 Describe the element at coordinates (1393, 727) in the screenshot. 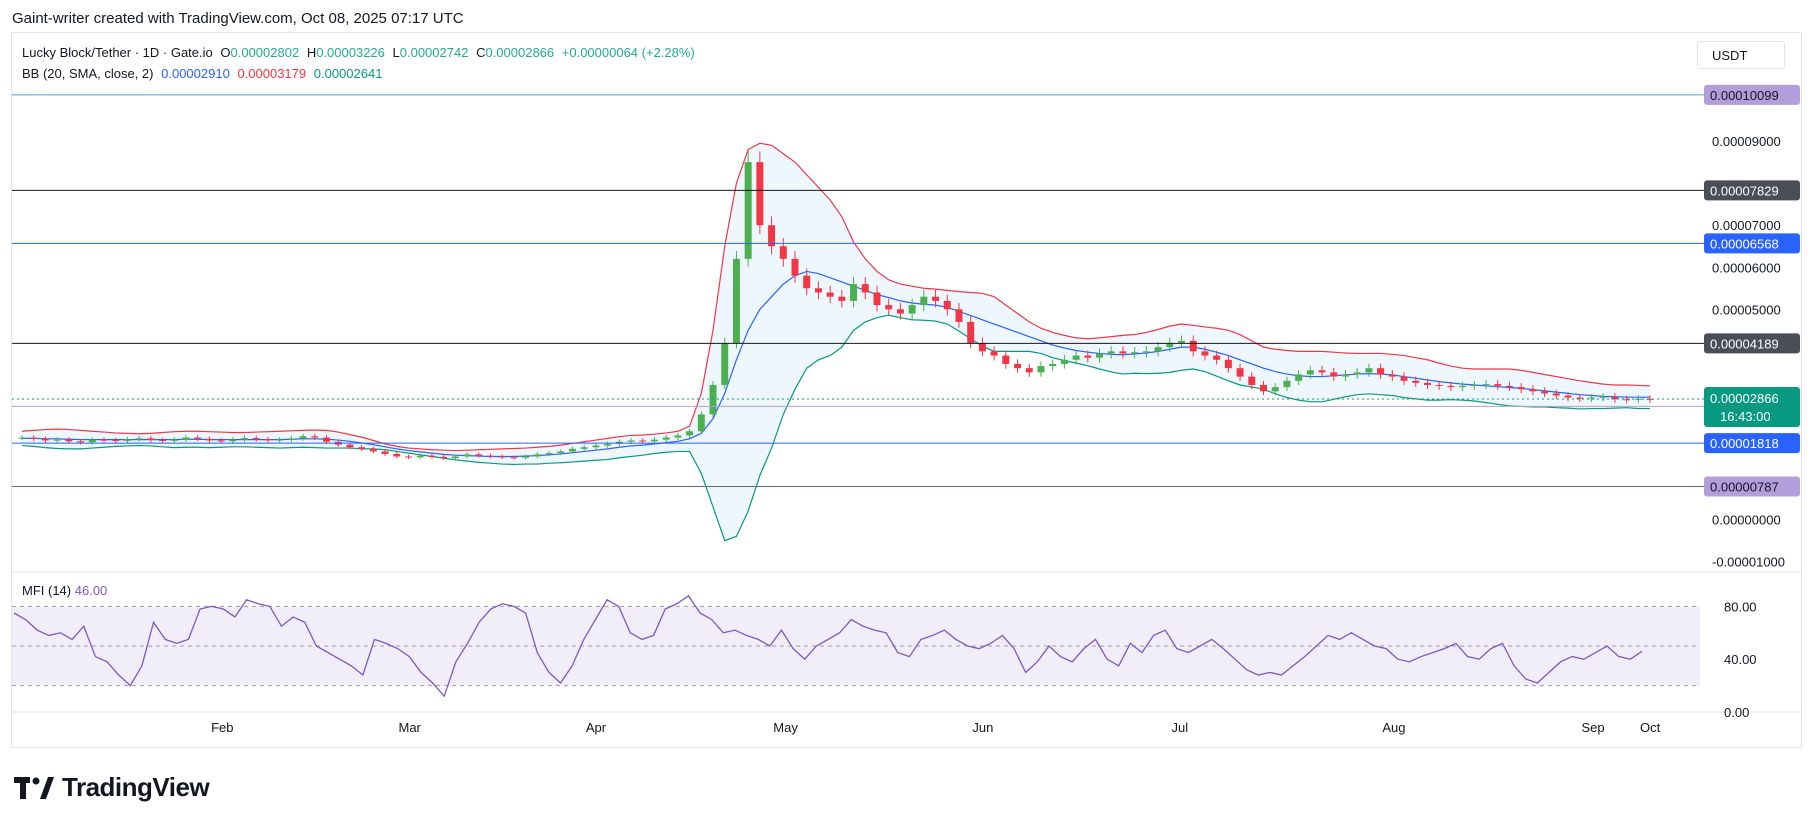

I see `time-axis-tick: Aug` at that location.